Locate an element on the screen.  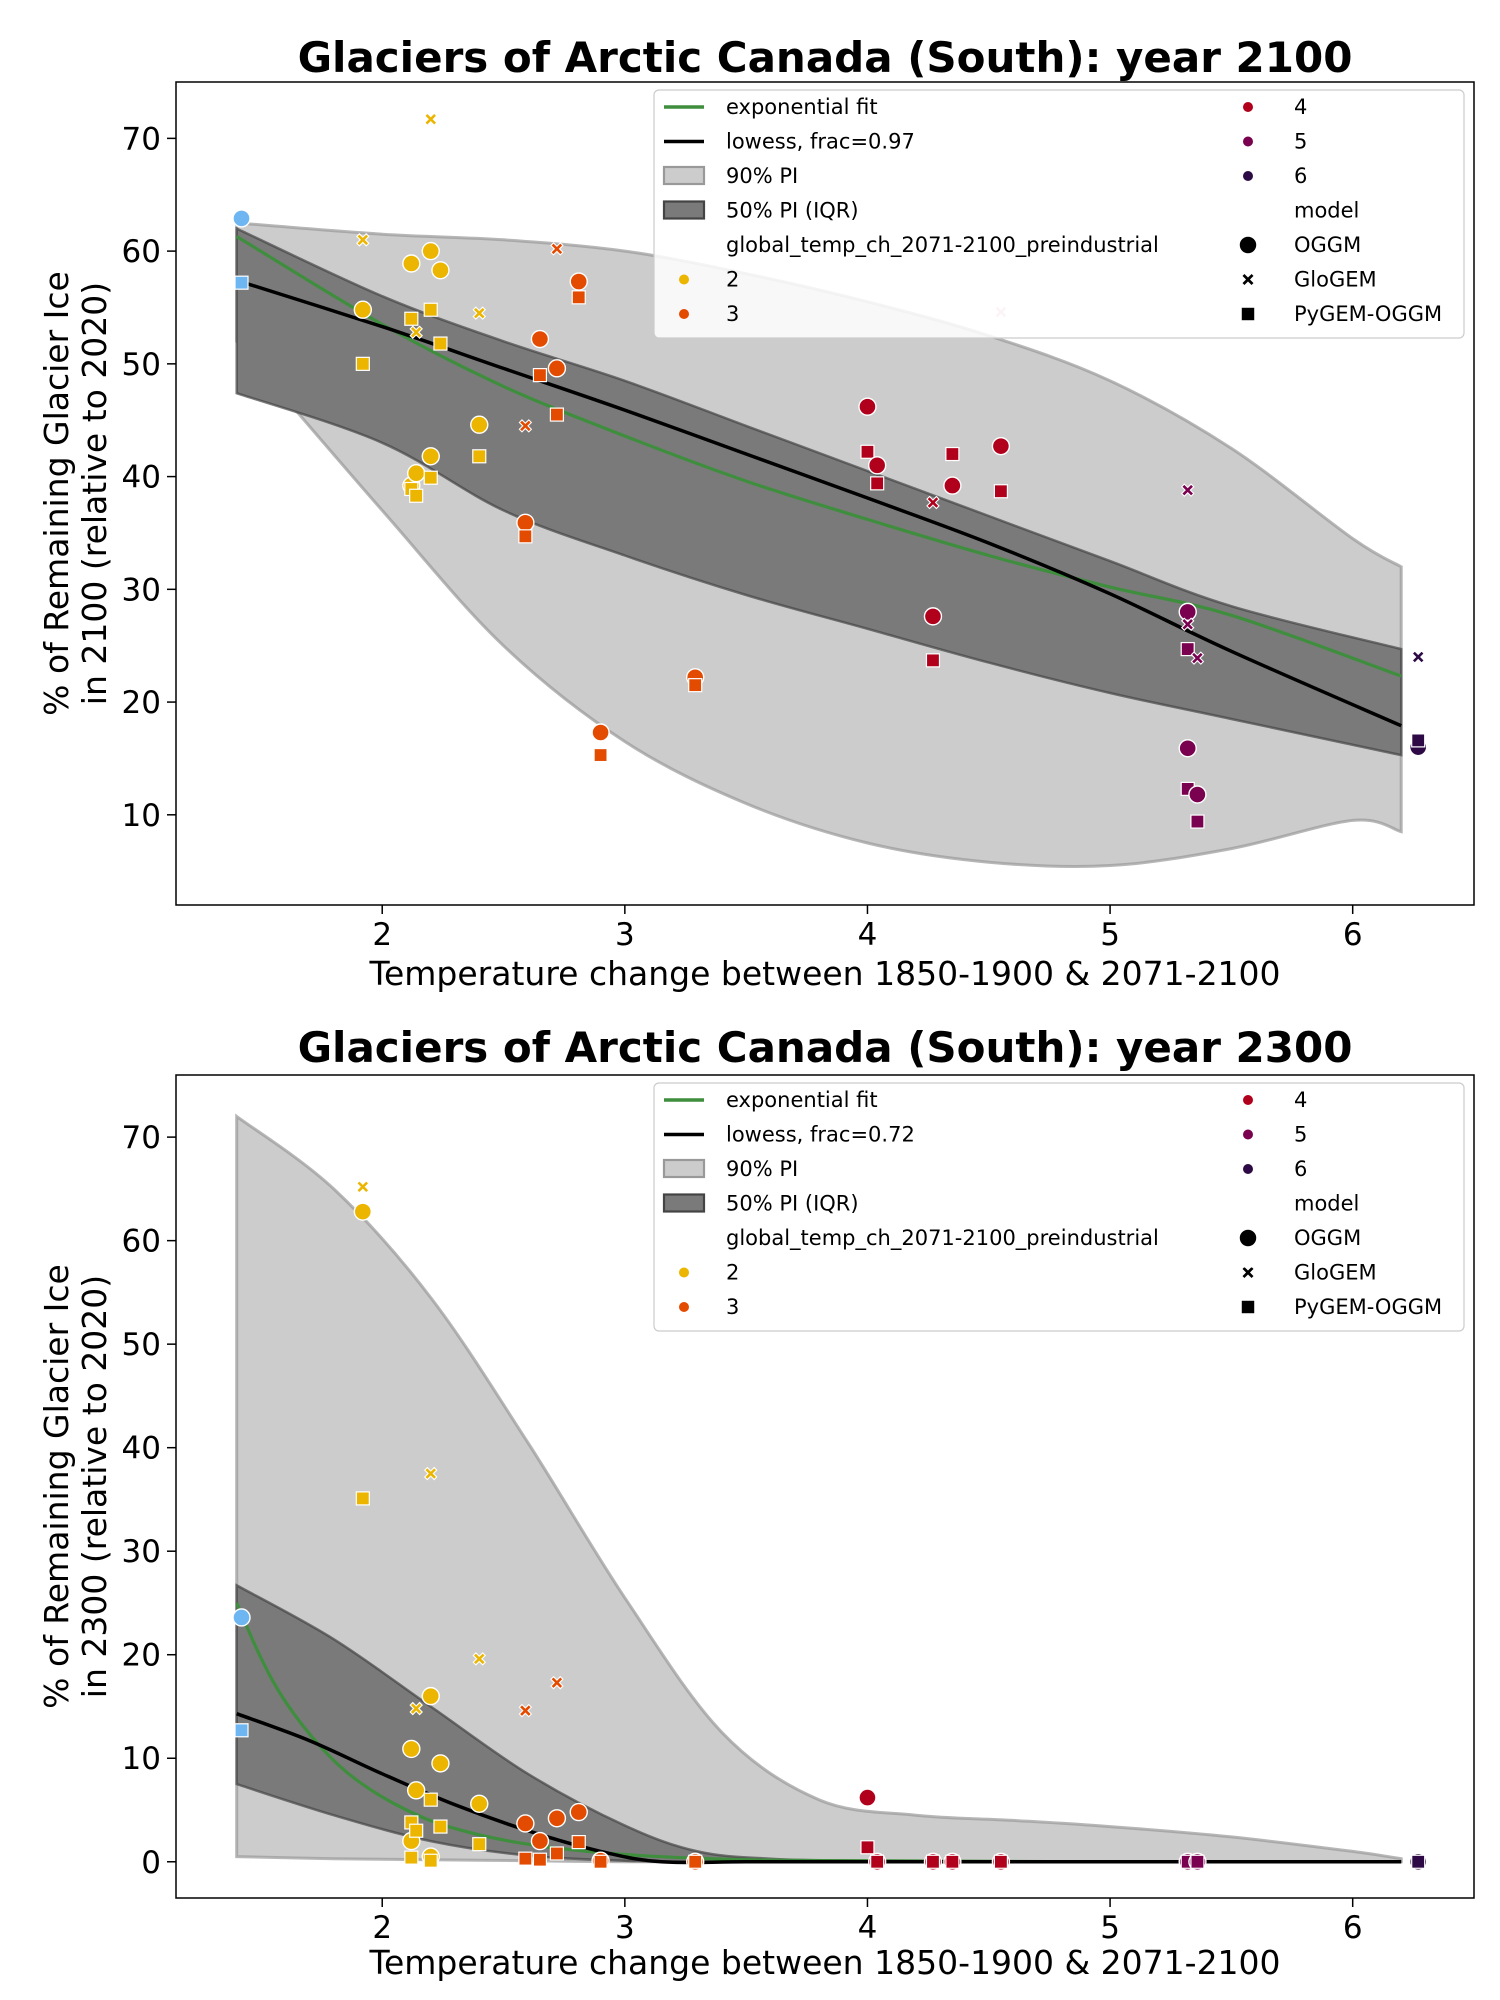
x-tick-label: 4 is located at coordinates (868, 935).